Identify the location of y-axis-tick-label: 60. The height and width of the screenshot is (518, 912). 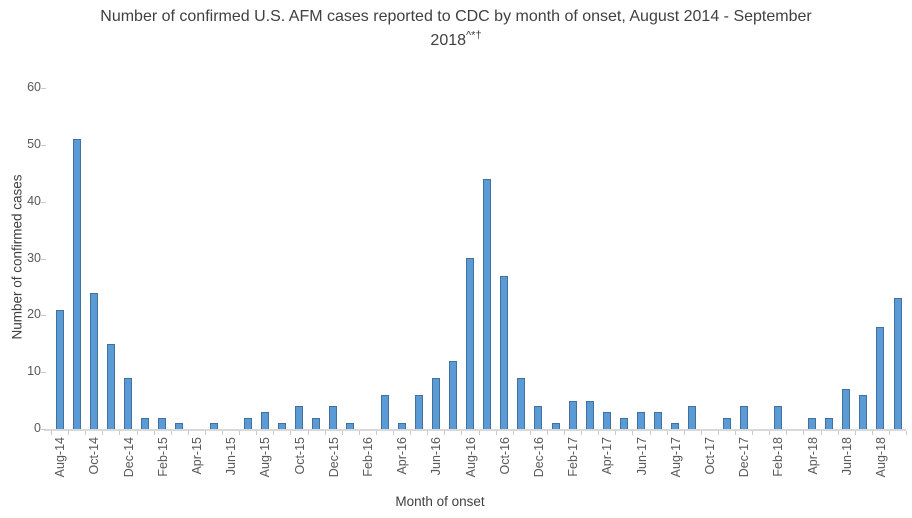
(34, 87).